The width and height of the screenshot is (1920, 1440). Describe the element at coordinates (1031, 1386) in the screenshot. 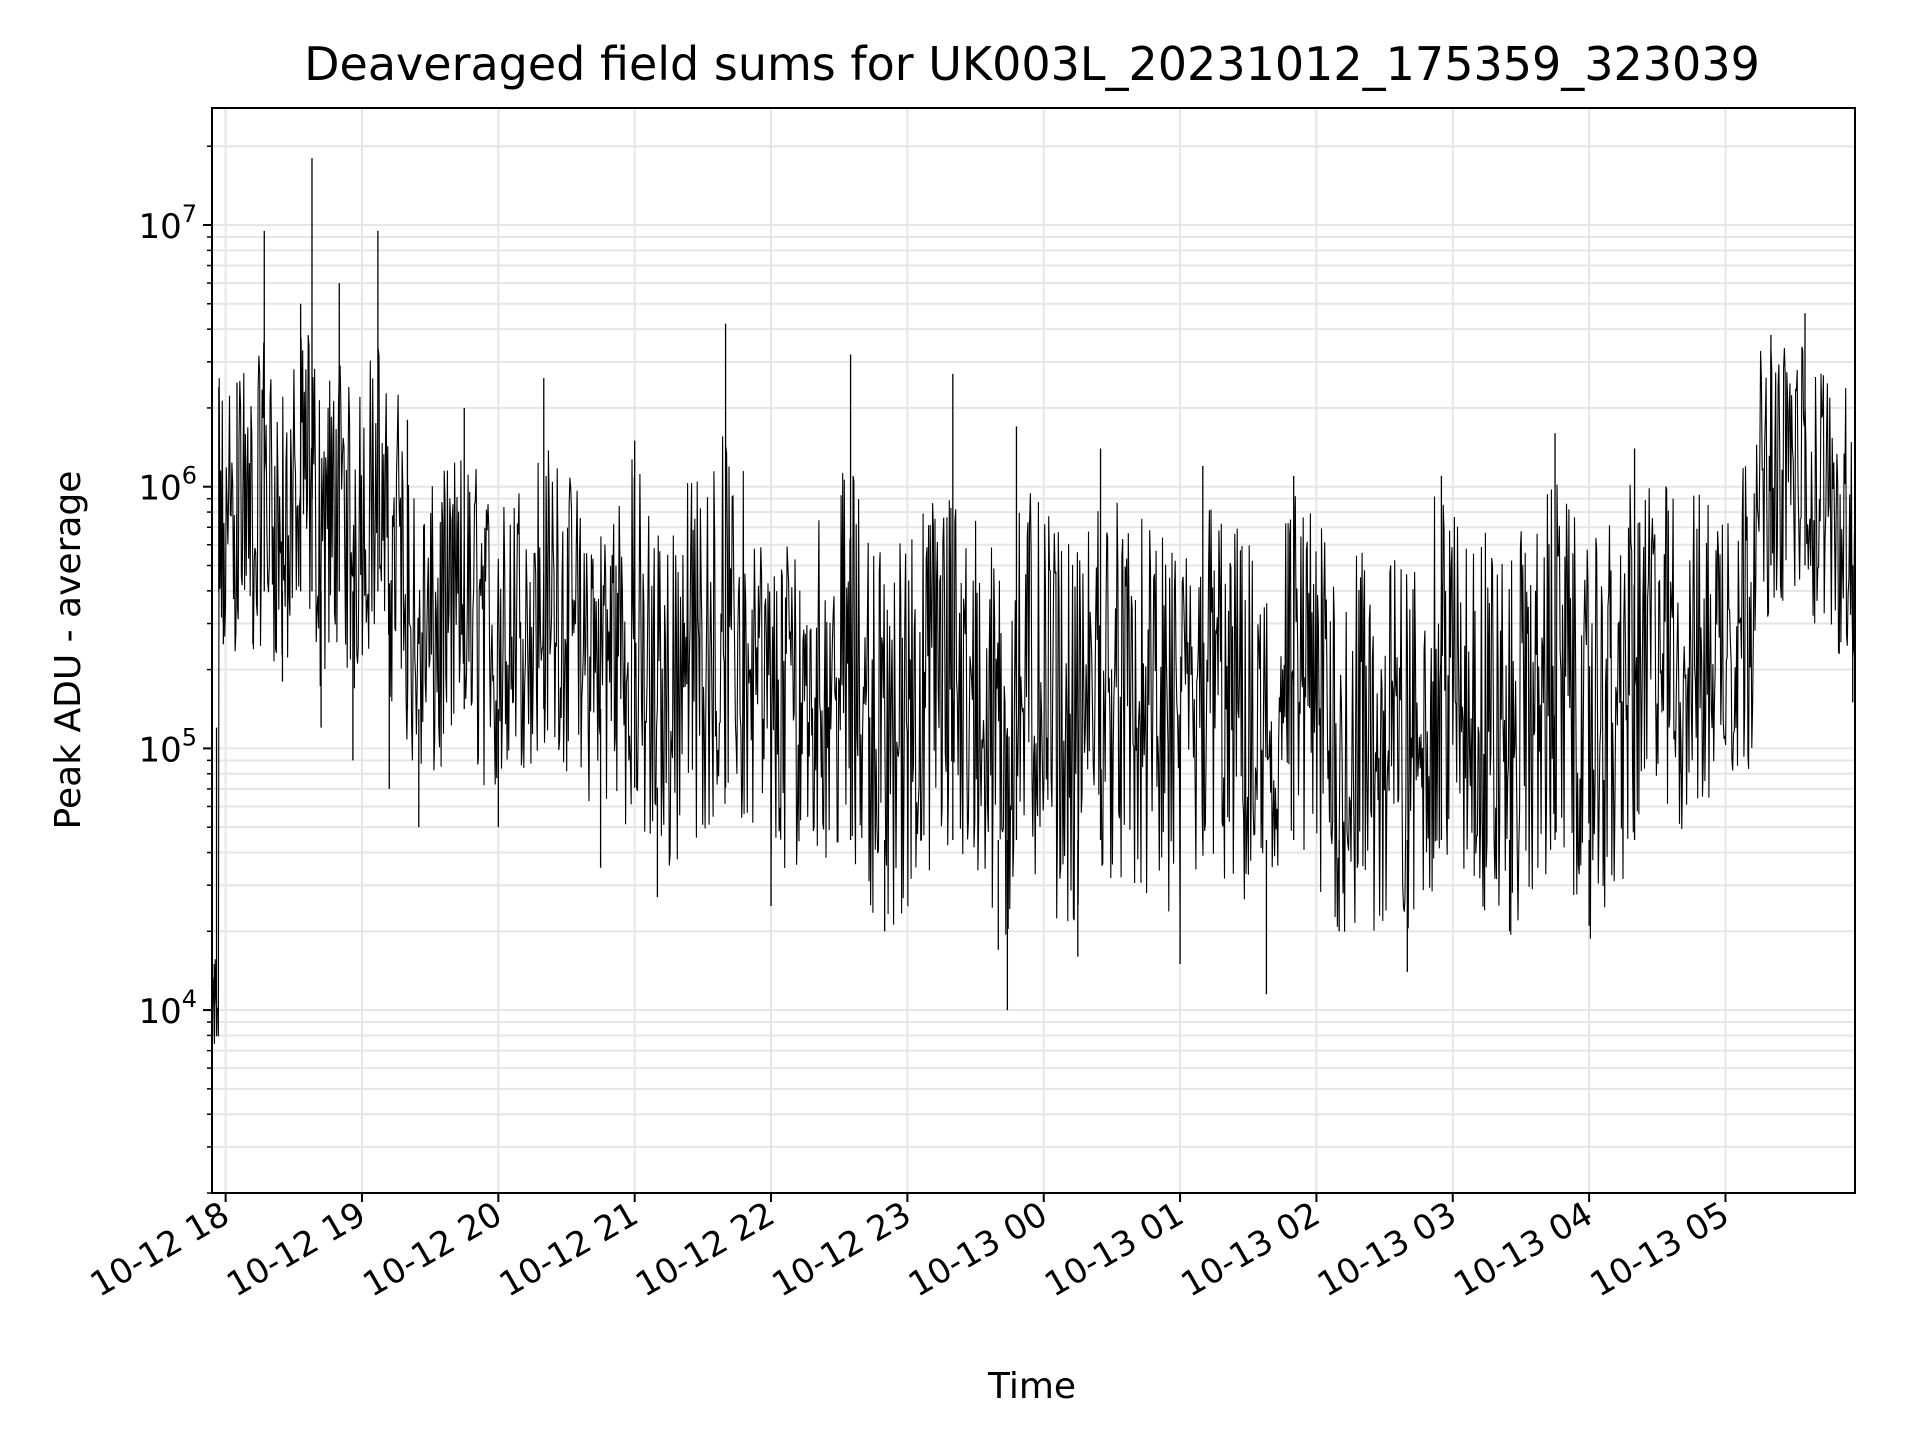

I see `x-axis-label: Time` at that location.